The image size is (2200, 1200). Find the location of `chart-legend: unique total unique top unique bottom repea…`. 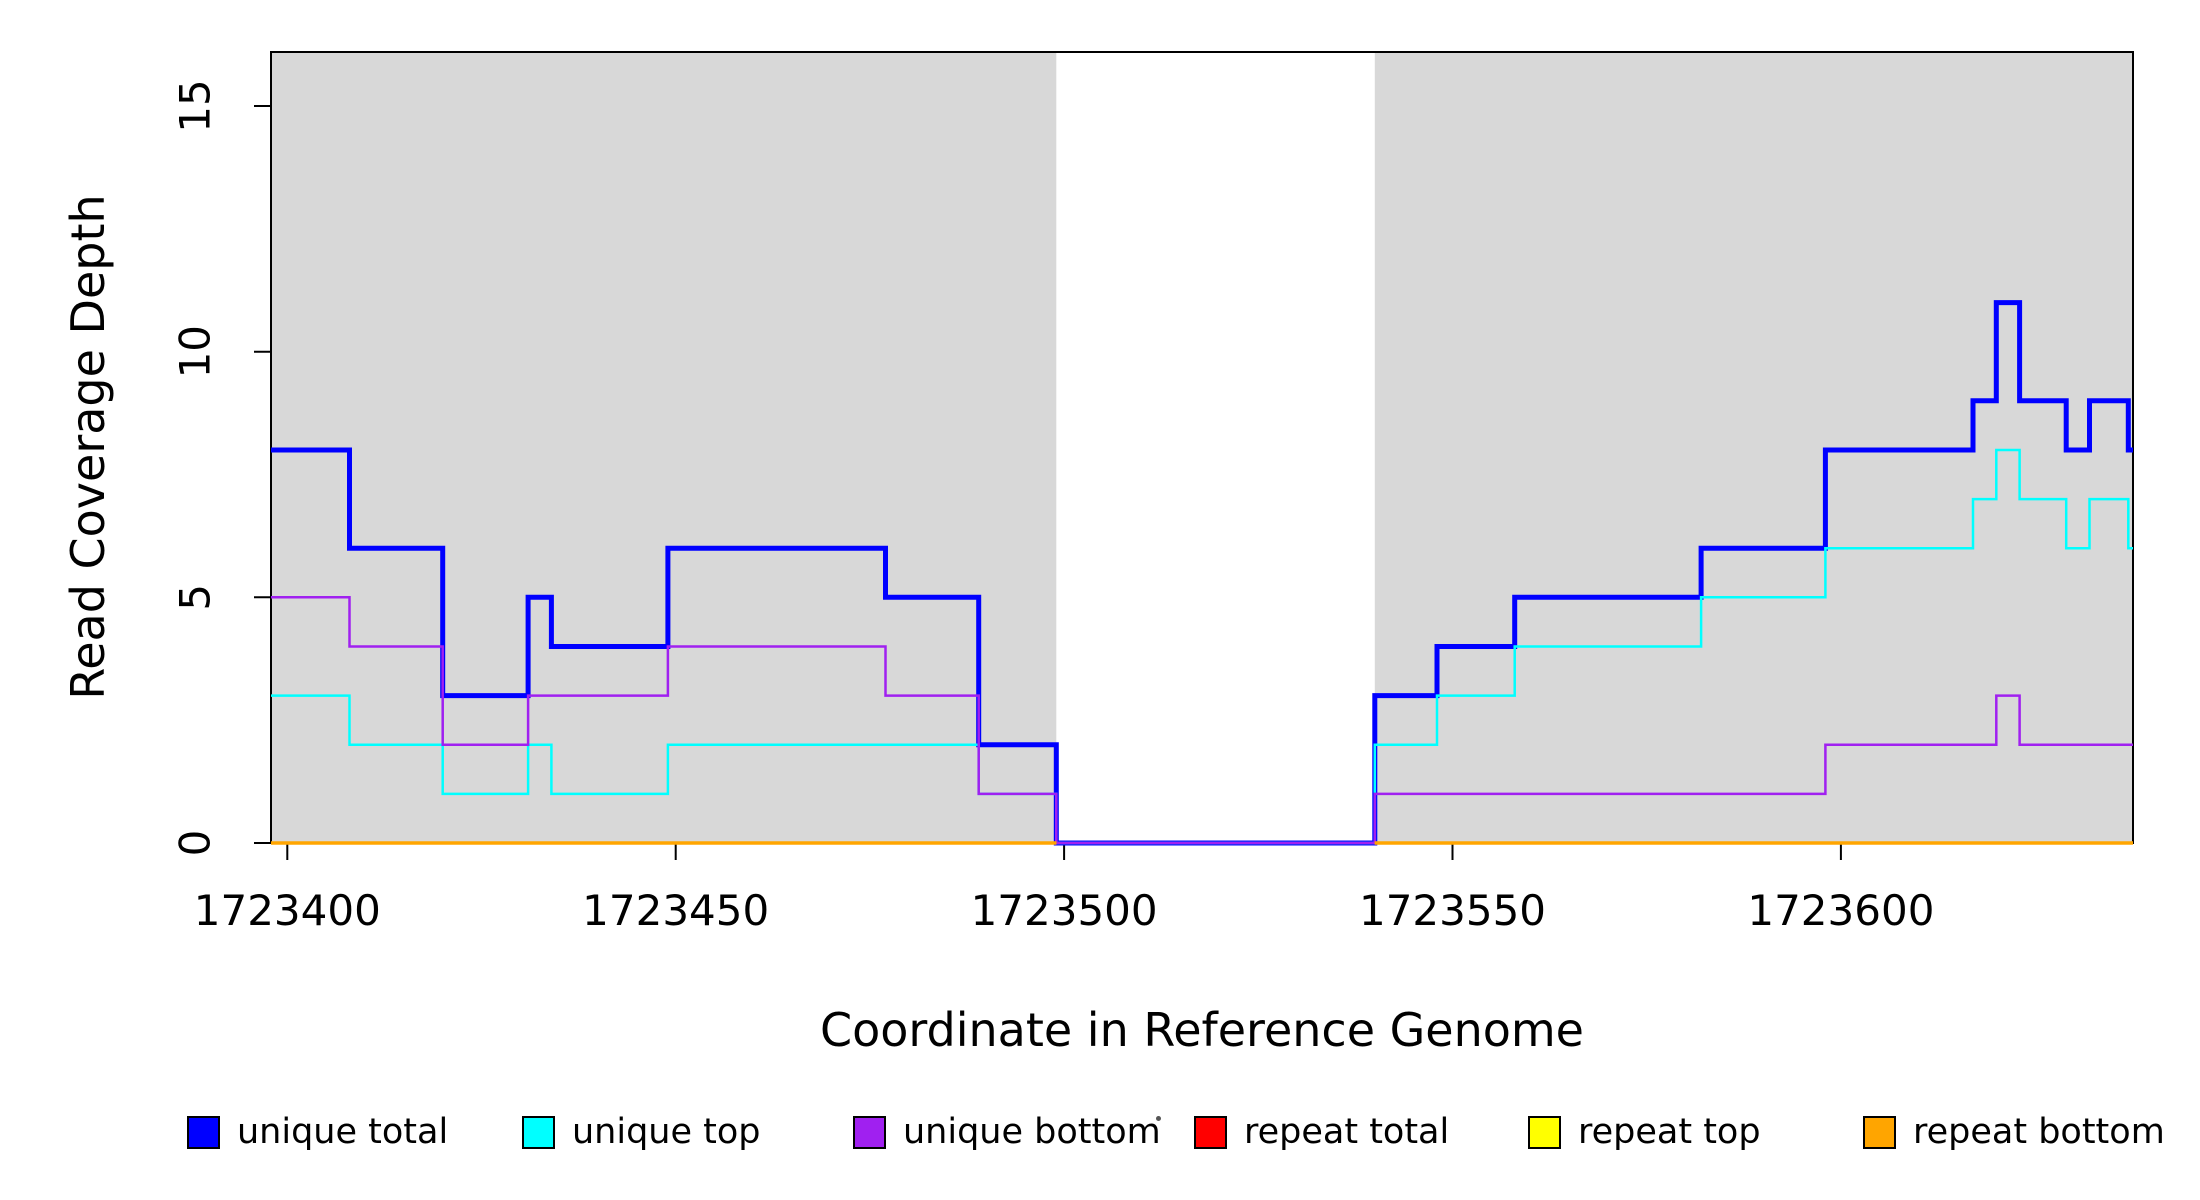

chart-legend: unique total unique top unique bottom repea… is located at coordinates (1100, 1136).